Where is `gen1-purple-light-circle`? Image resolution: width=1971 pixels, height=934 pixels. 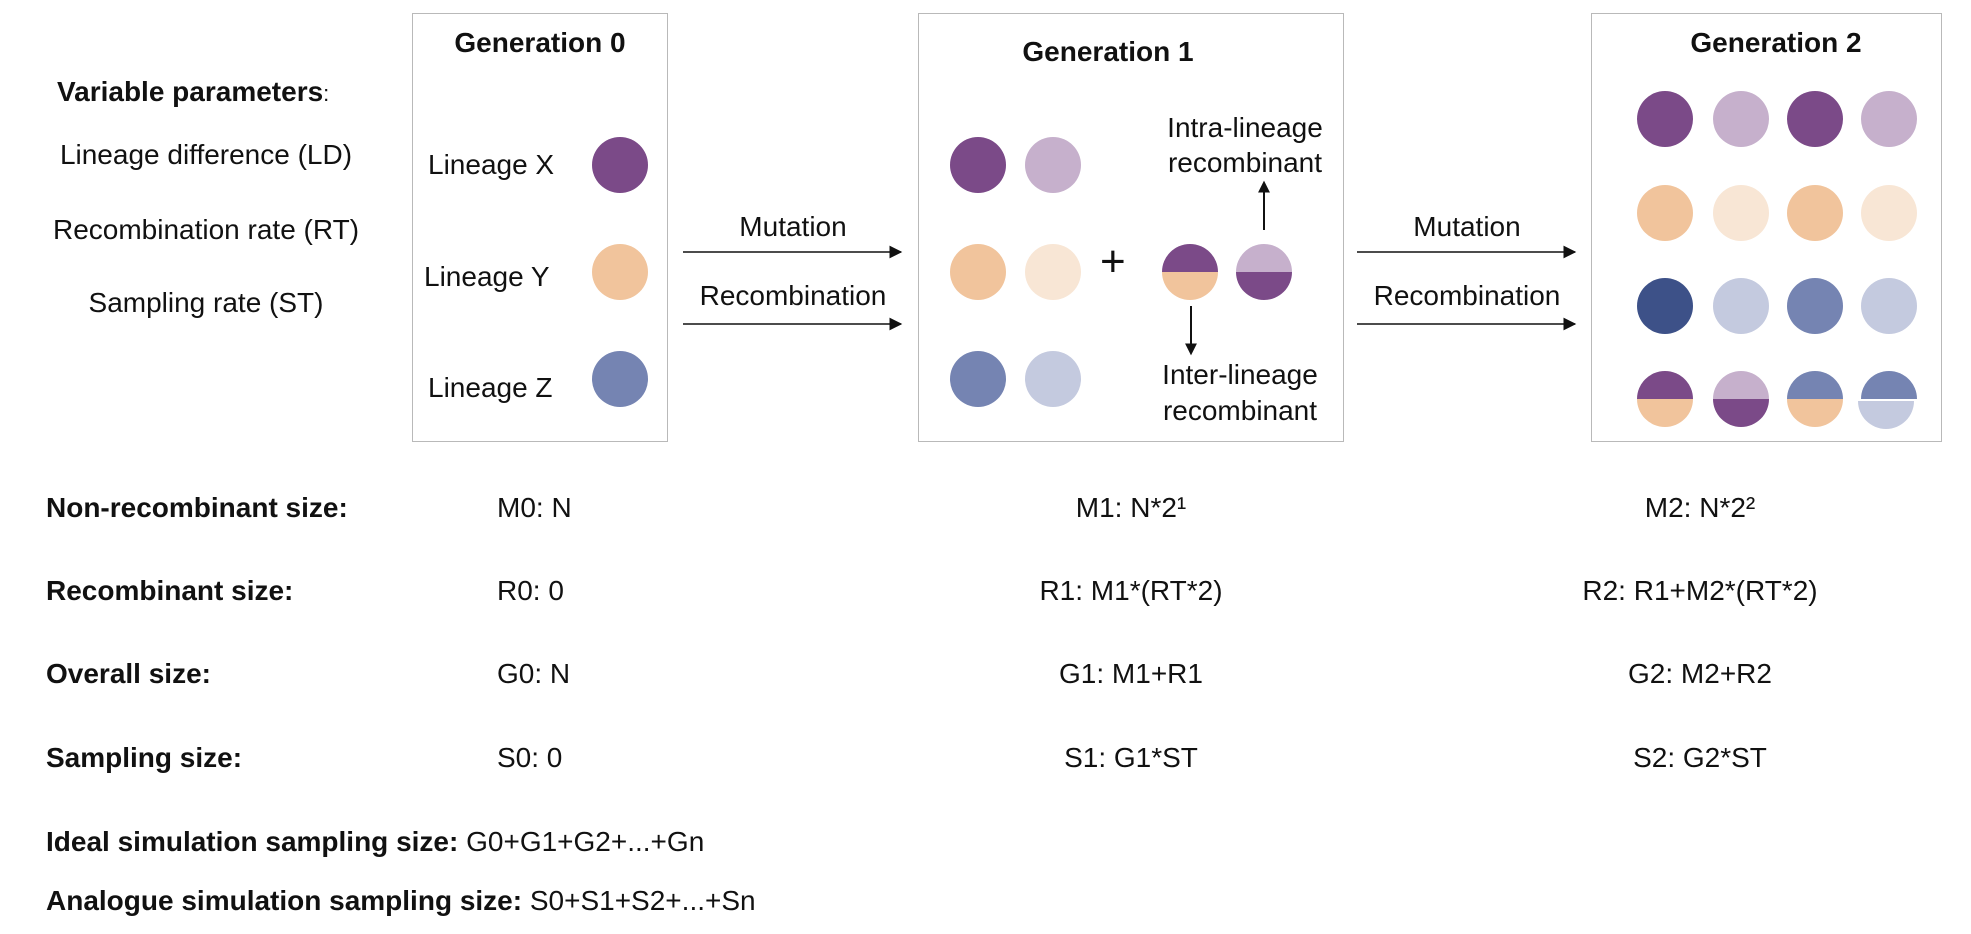
gen1-purple-light-circle is located at coordinates (1053, 165).